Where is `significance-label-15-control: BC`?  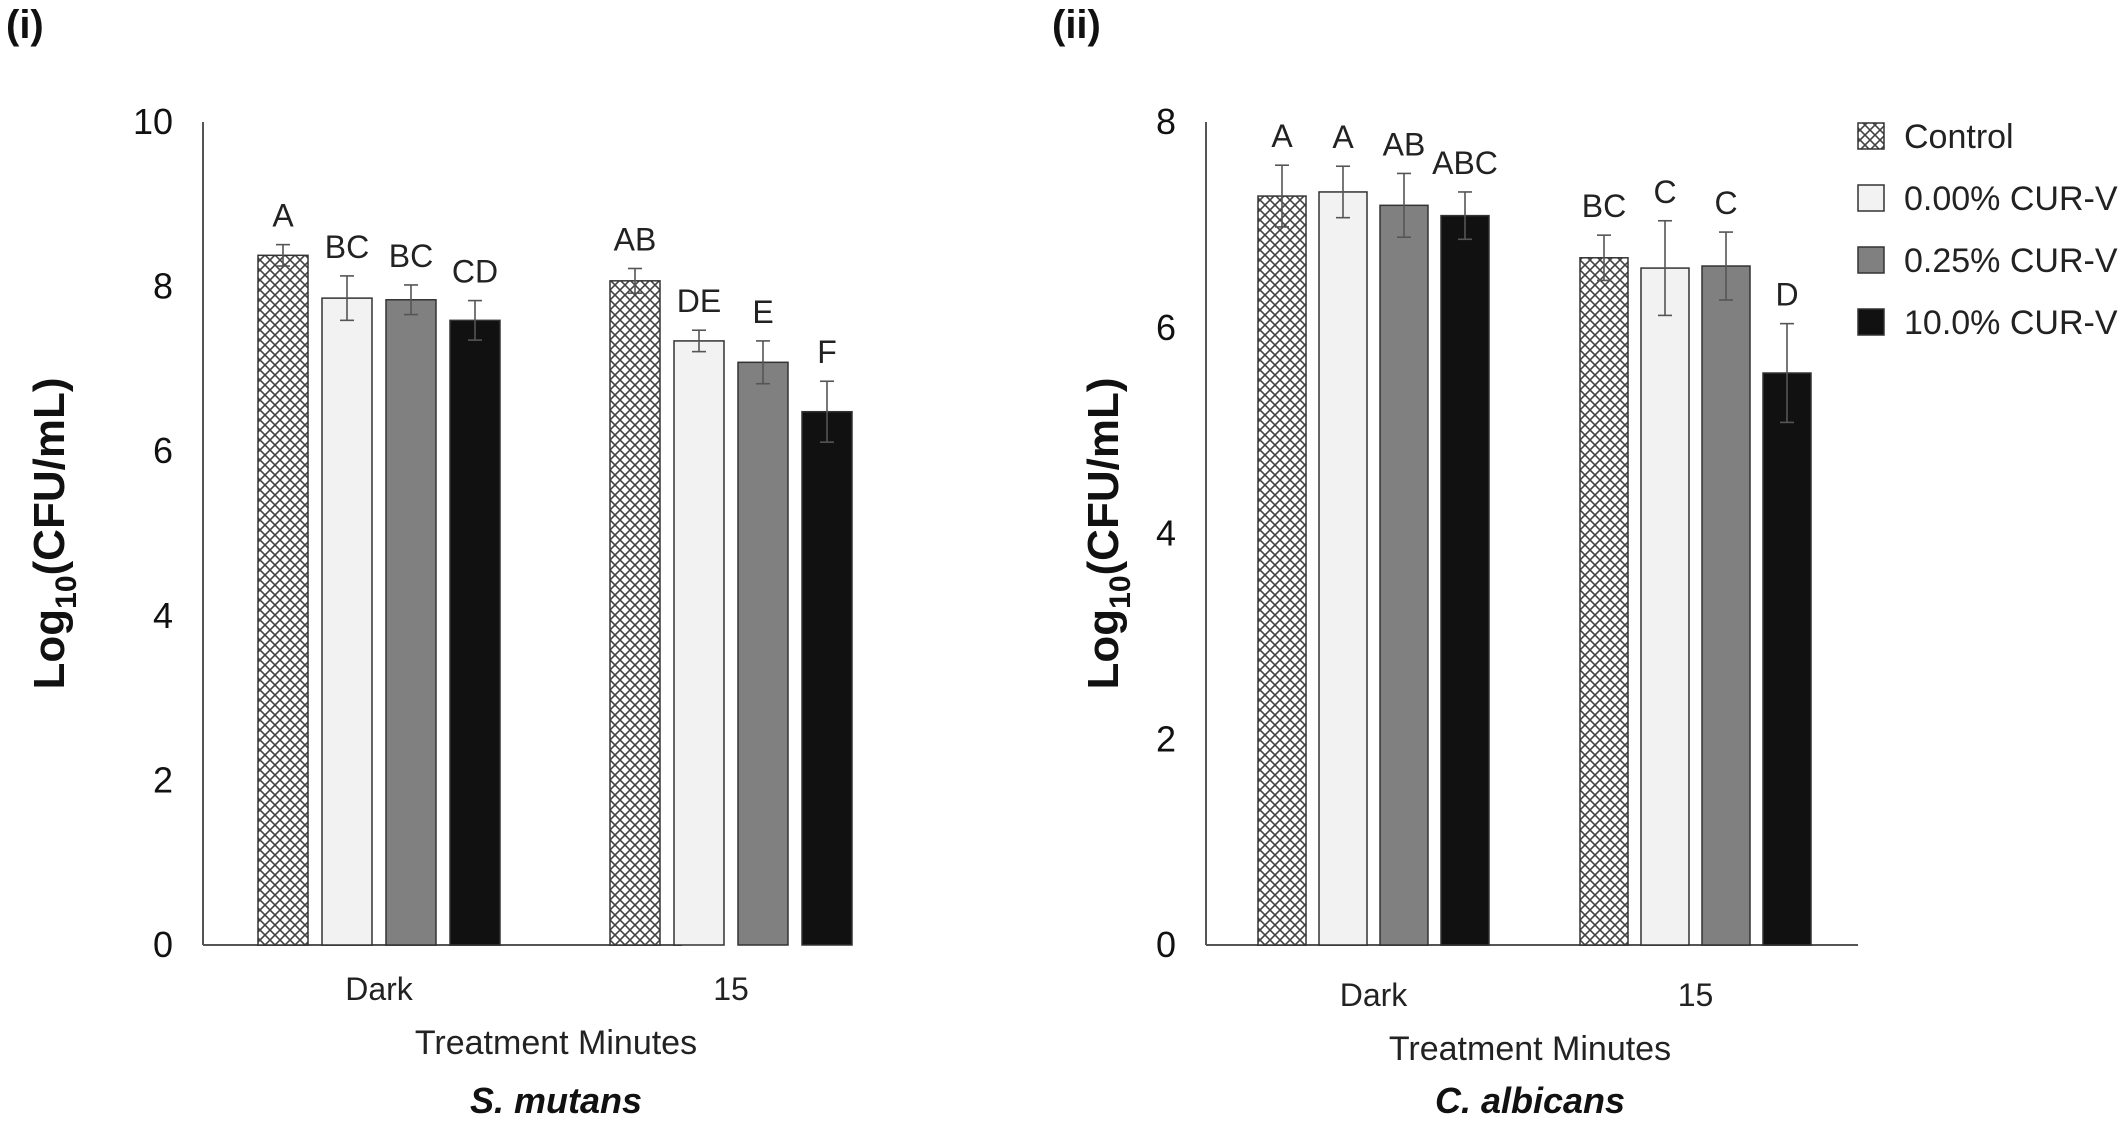 significance-label-15-control: BC is located at coordinates (1604, 206).